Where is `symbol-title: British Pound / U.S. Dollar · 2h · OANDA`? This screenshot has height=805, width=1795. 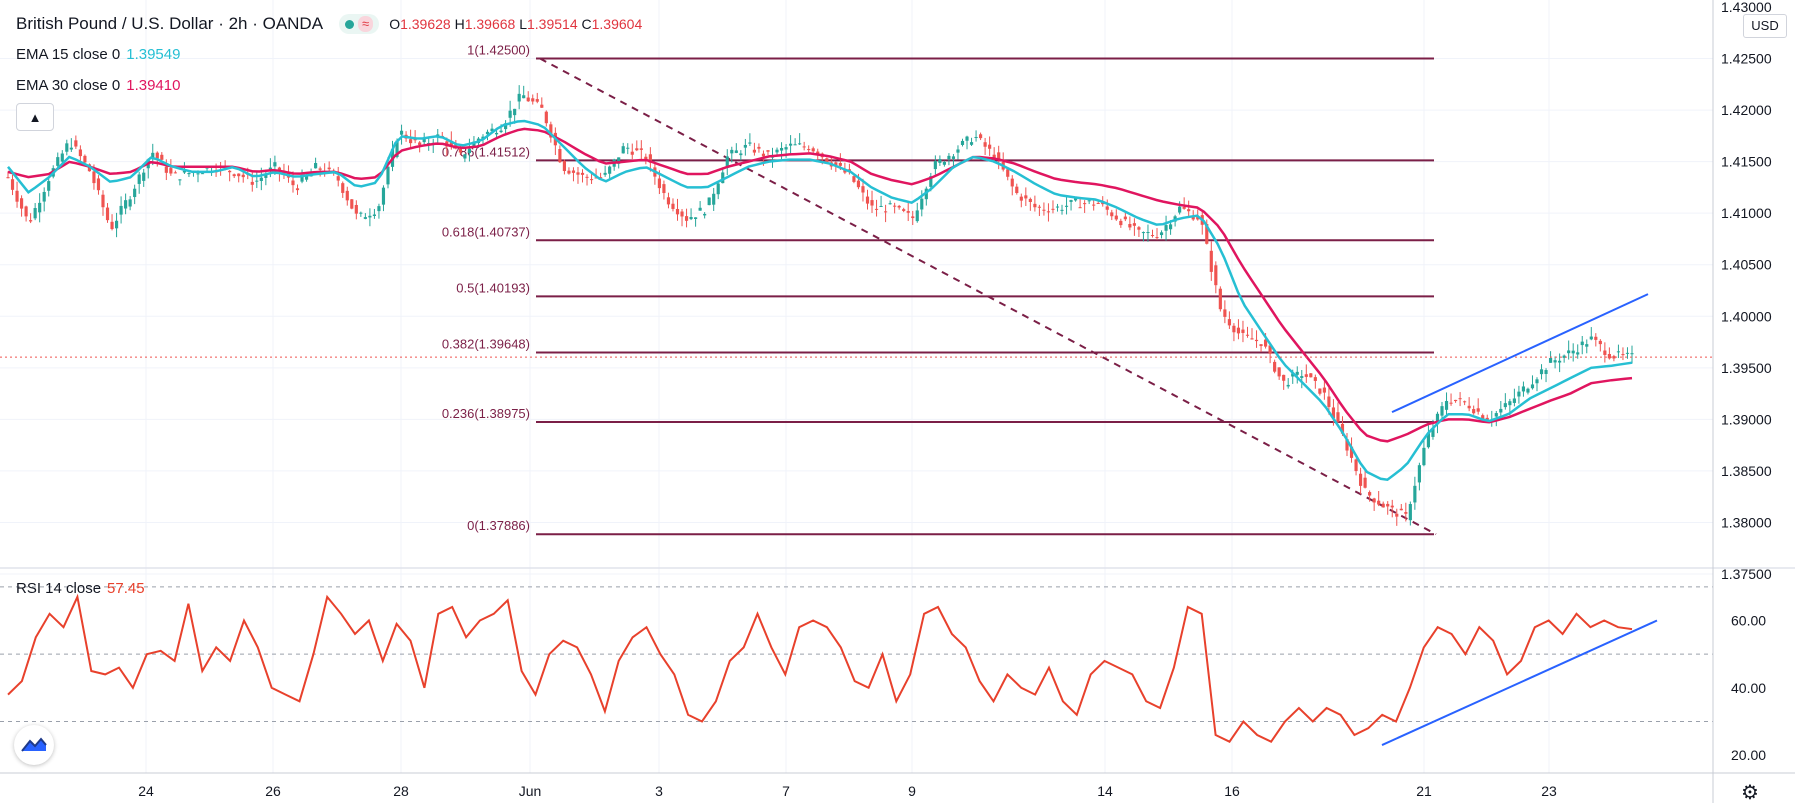 symbol-title: British Pound / U.S. Dollar · 2h · OANDA is located at coordinates (170, 23).